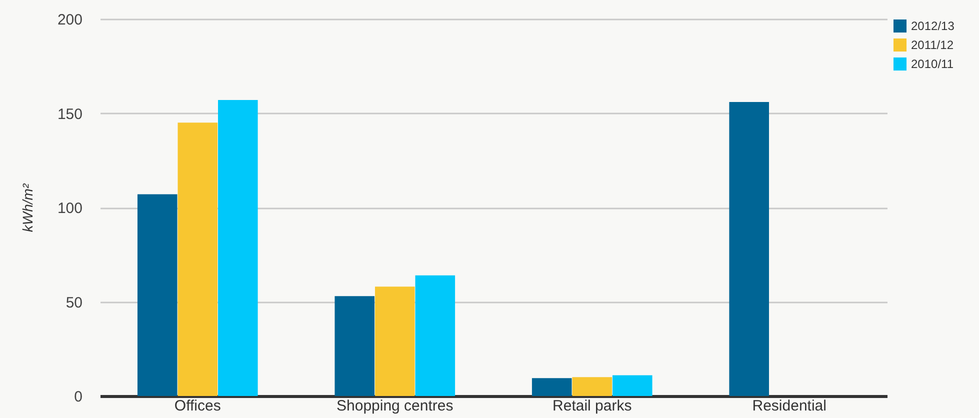 The height and width of the screenshot is (418, 979). I want to click on y-tick-label: 200, so click(69, 20).